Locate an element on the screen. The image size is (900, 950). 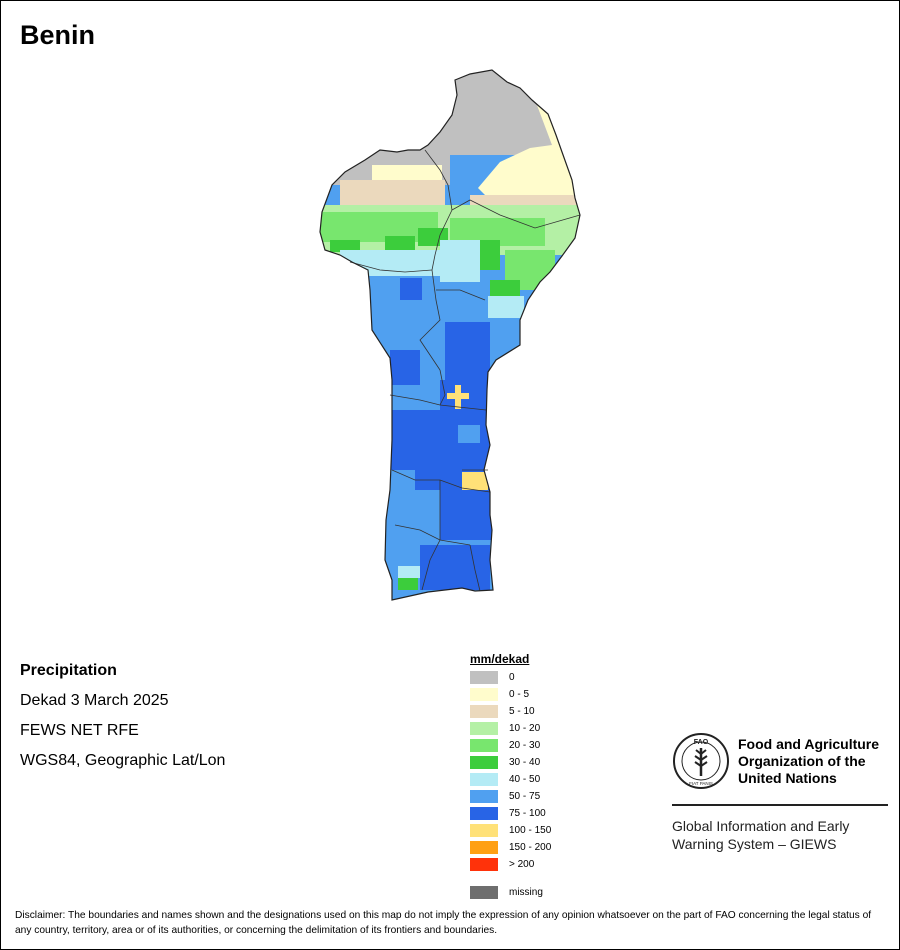
legend-label: 30 - 40 is located at coordinates (525, 762).